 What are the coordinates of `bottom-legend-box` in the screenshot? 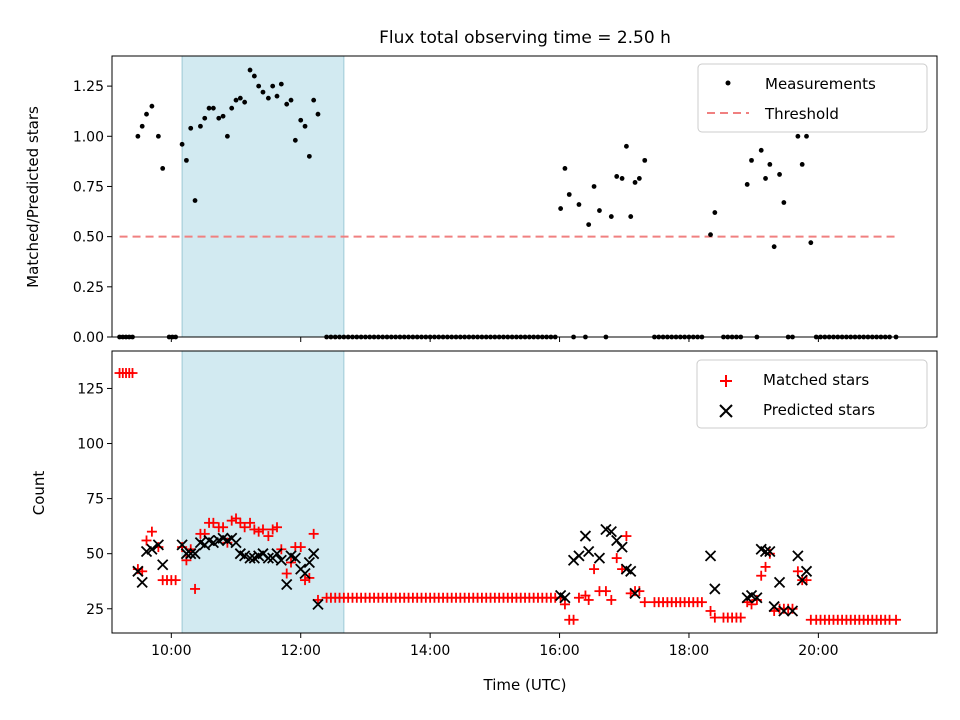 It's located at (812, 394).